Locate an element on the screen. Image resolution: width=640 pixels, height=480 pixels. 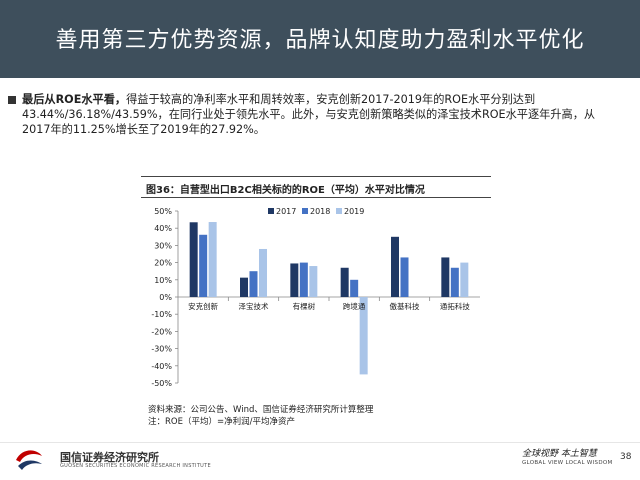
page-number: 38 is located at coordinates (626, 457).